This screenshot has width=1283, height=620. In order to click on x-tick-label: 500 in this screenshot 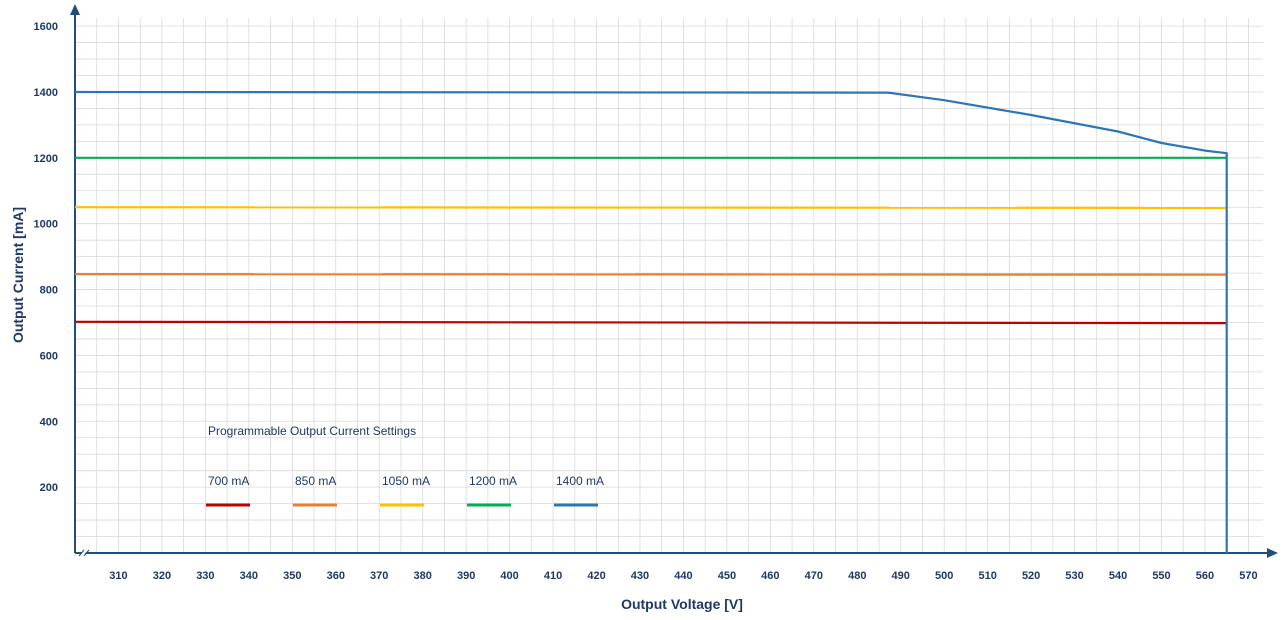, I will do `click(944, 576)`.